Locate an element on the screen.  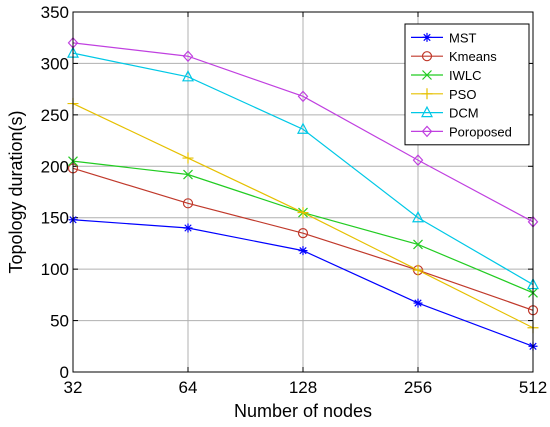
legend-label: PSO is located at coordinates (462, 94).